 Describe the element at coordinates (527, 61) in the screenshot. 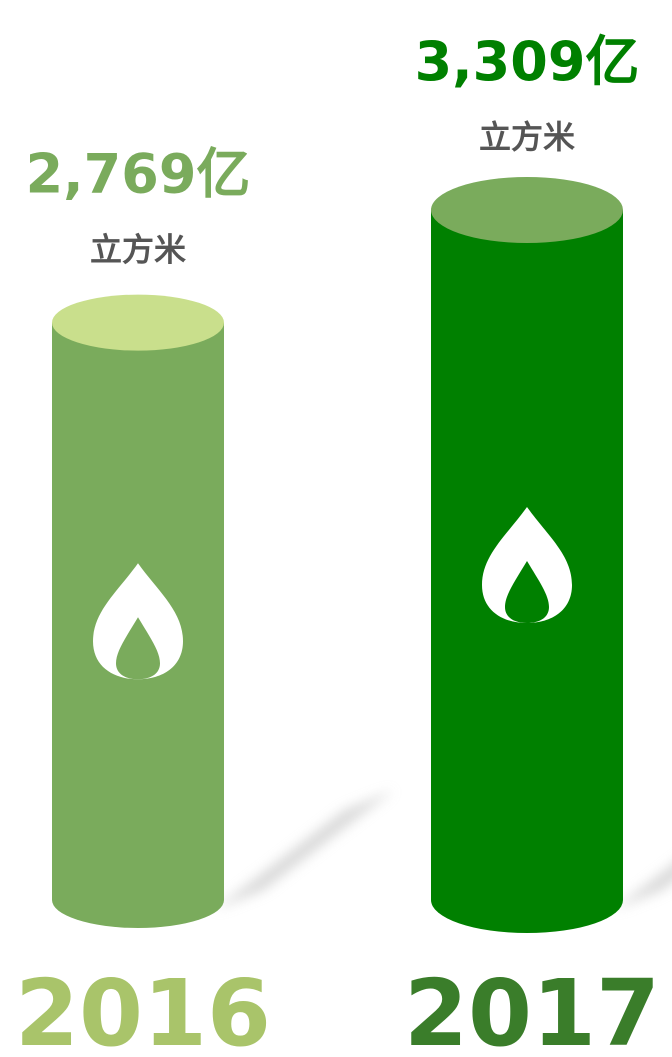

I see `value-label: 3,309亿` at that location.